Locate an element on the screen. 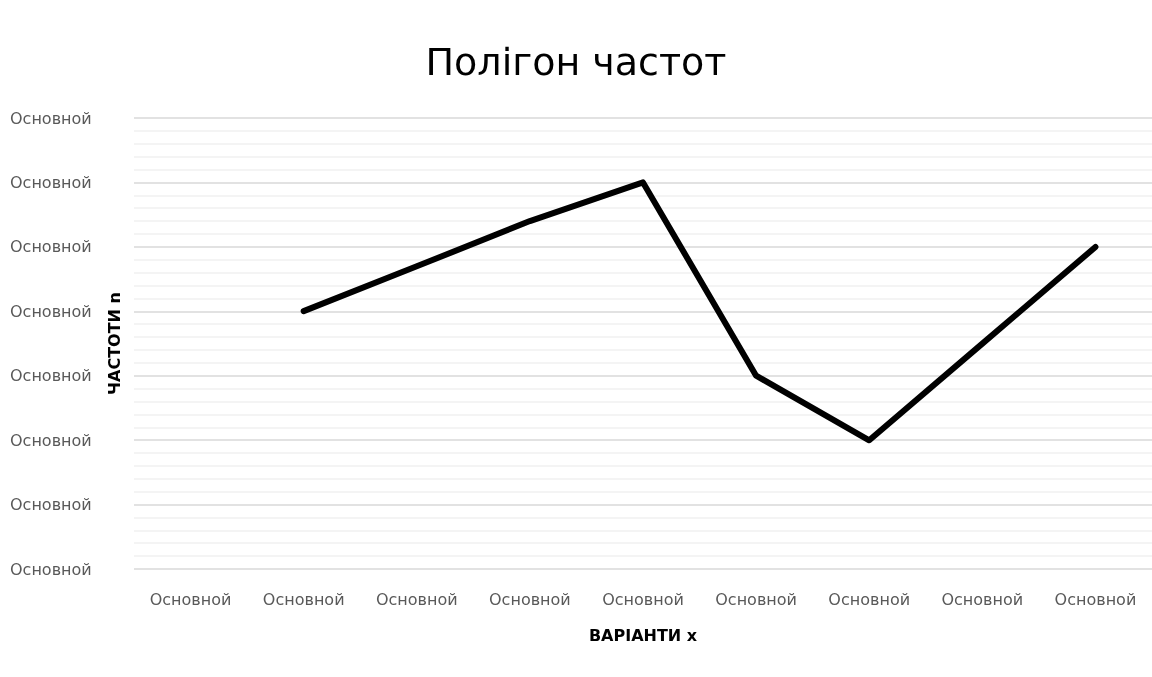  y-axis-title: ЧАСТОТИ n is located at coordinates (114, 343).